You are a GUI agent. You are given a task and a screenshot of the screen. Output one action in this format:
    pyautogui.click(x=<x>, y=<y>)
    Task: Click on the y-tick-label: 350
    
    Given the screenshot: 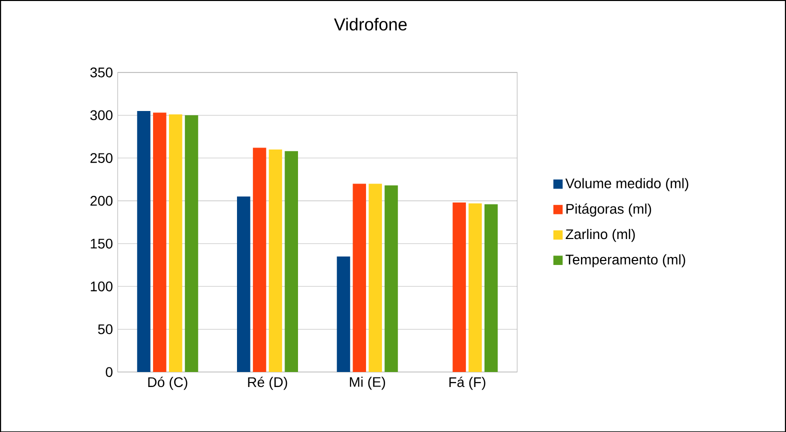 What is the action you would take?
    pyautogui.click(x=101, y=72)
    